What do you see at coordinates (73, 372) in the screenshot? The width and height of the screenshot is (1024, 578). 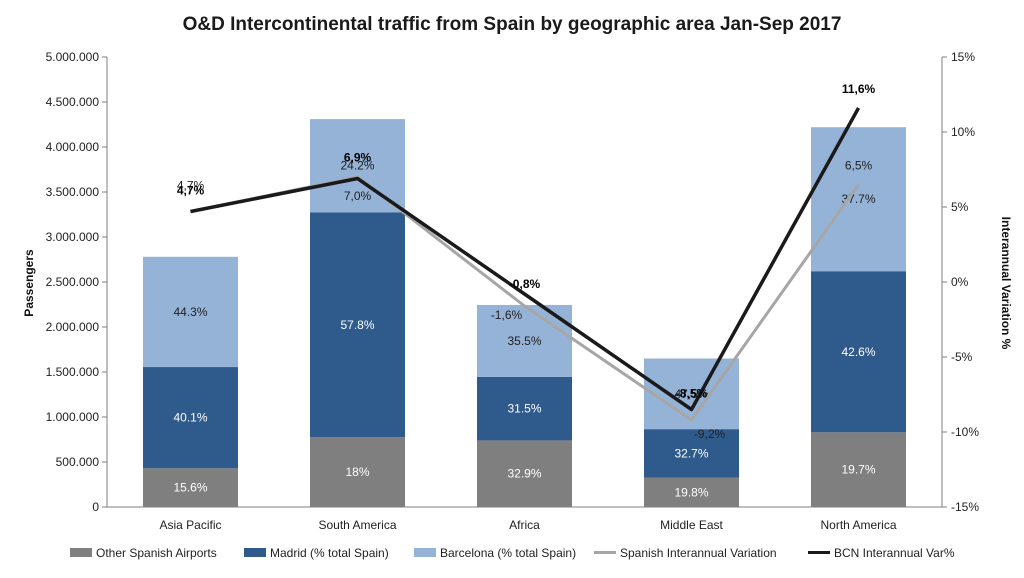 I see `y-tick-label: 1.500.000` at bounding box center [73, 372].